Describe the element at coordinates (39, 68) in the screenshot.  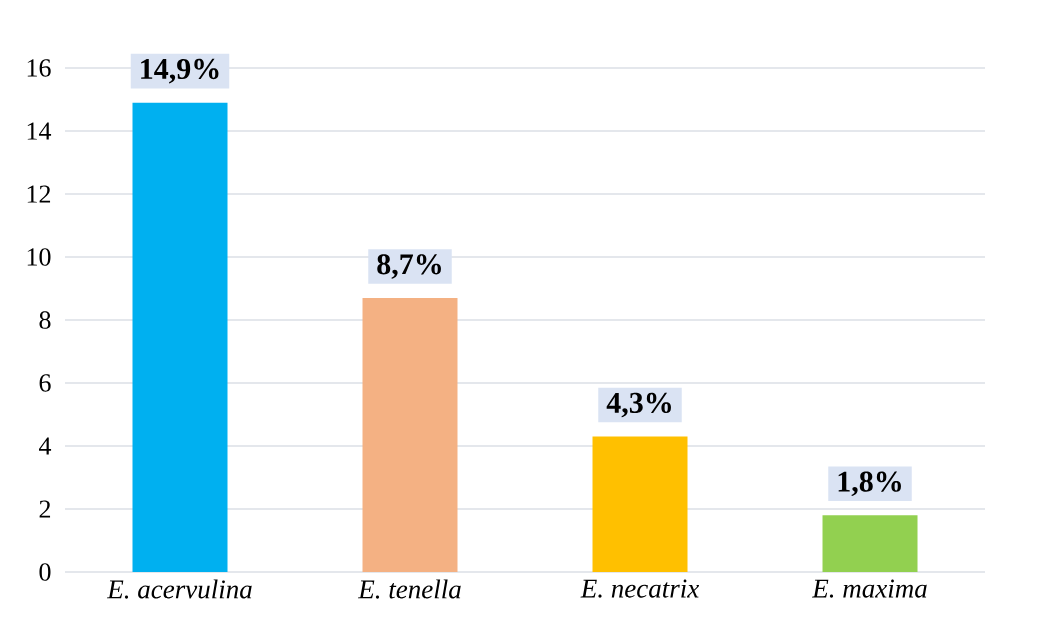
I see `y-tick-label: 16` at that location.